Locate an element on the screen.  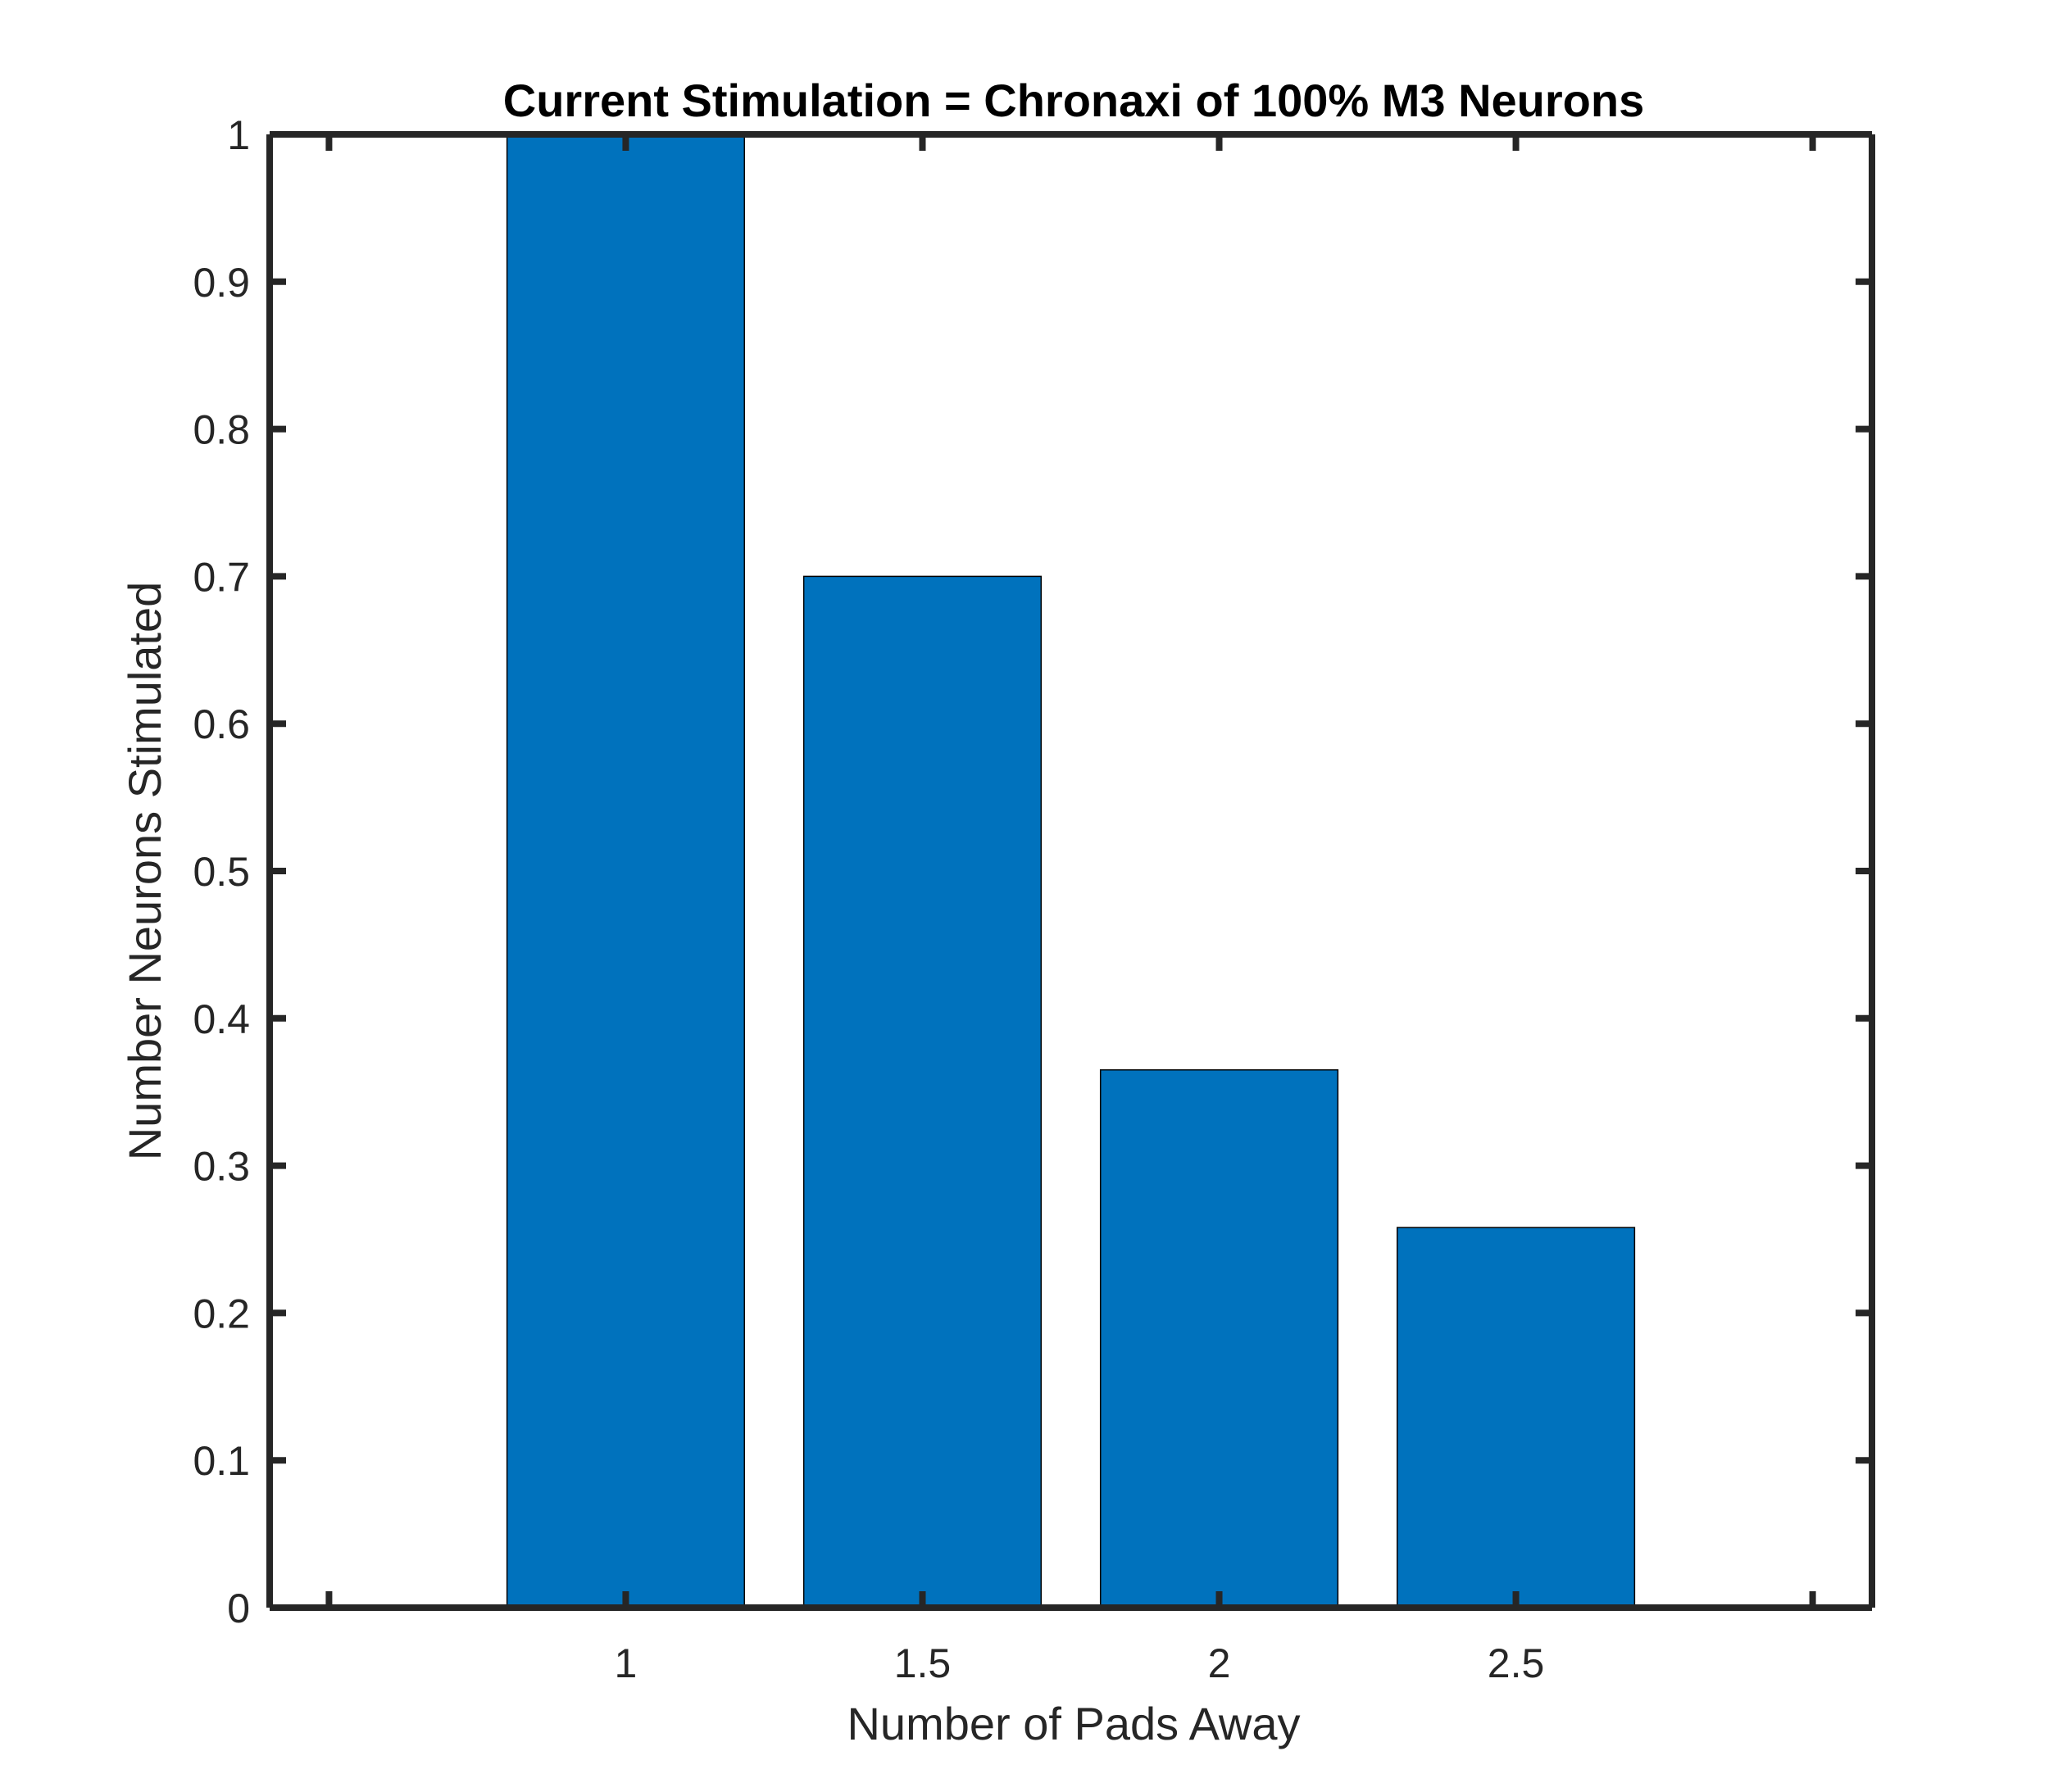
x-tick-label: 1 is located at coordinates (626, 1663).